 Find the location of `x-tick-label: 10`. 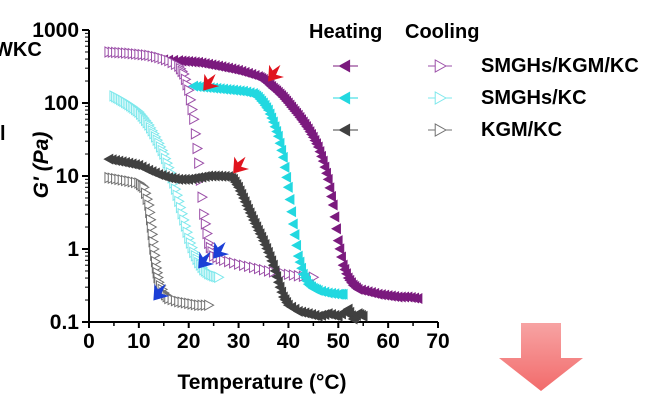

x-tick-label: 10 is located at coordinates (138, 341).